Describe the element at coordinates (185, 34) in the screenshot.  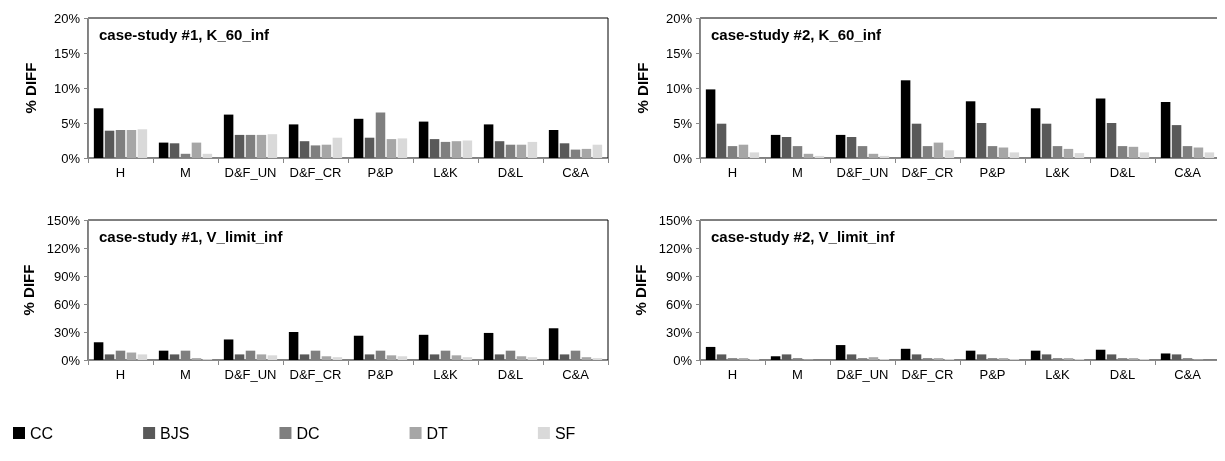
I see `text: case-study #1, K_60_inf` at that location.